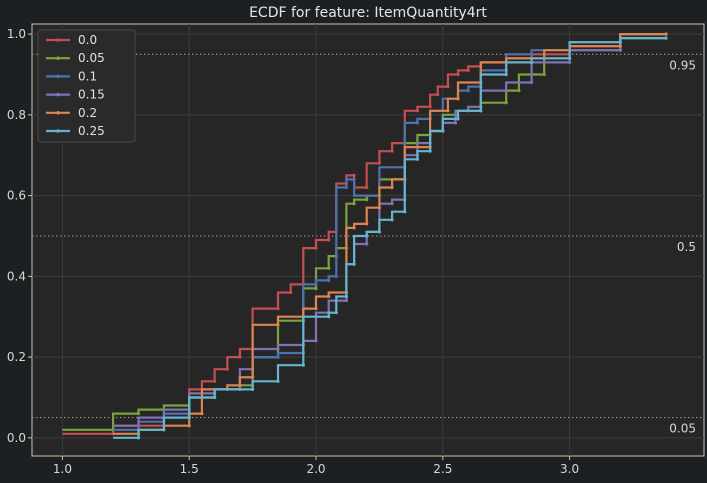  What do you see at coordinates (16, 276) in the screenshot?
I see `y-tick-label: 0.4` at bounding box center [16, 276].